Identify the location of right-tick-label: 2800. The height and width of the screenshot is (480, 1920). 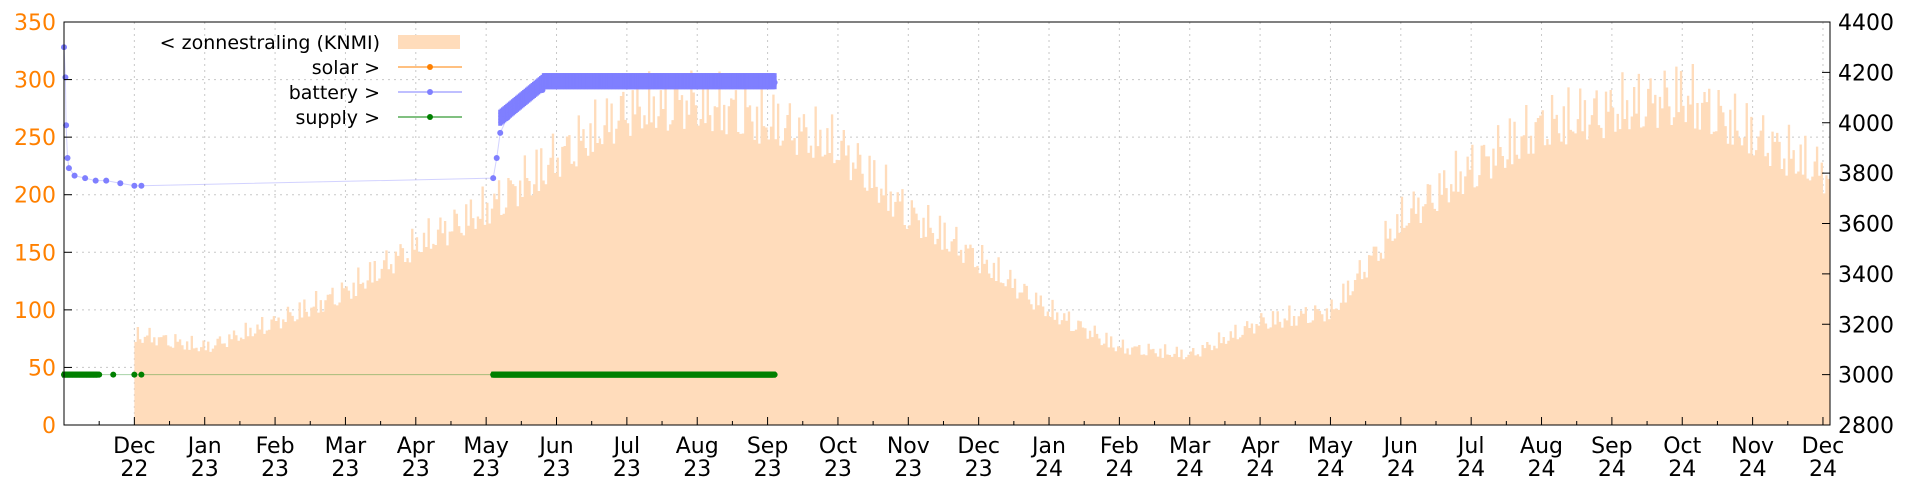
(1866, 426).